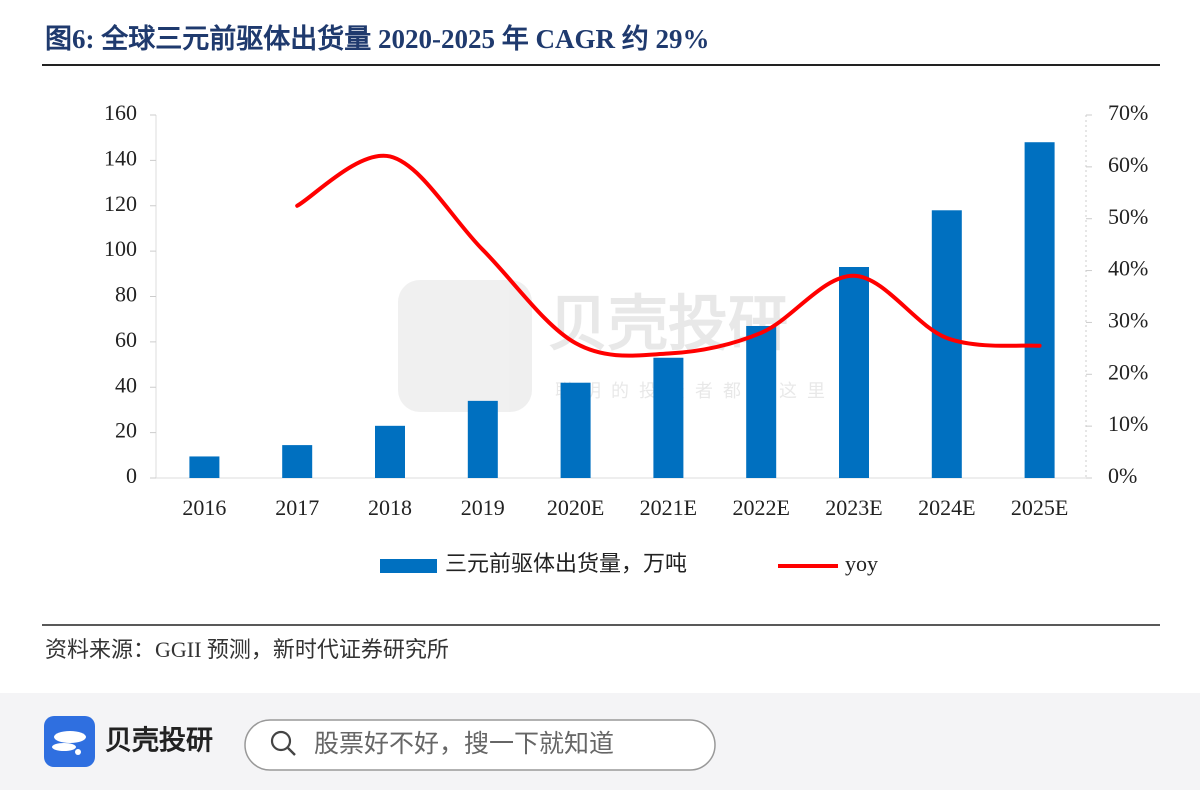 This screenshot has height=790, width=1200. I want to click on x-tick-label: 2020E, so click(575, 507).